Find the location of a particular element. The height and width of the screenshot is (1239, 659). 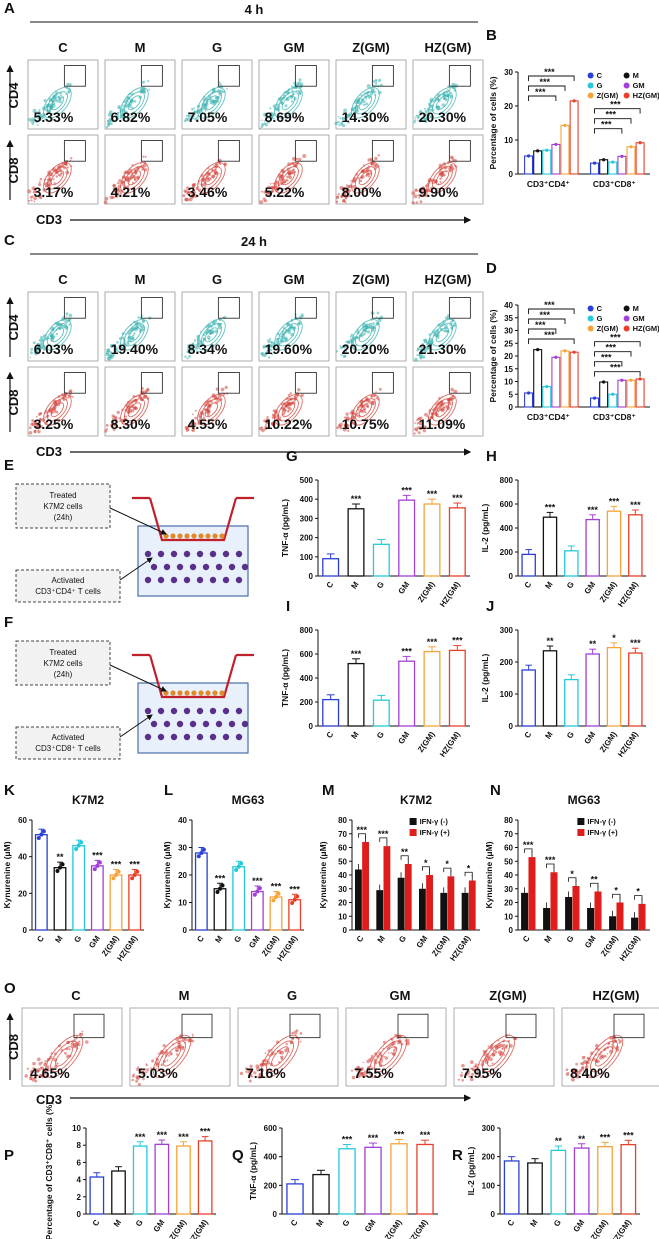

flow-percent-label: 3.25% is located at coordinates (54, 424).